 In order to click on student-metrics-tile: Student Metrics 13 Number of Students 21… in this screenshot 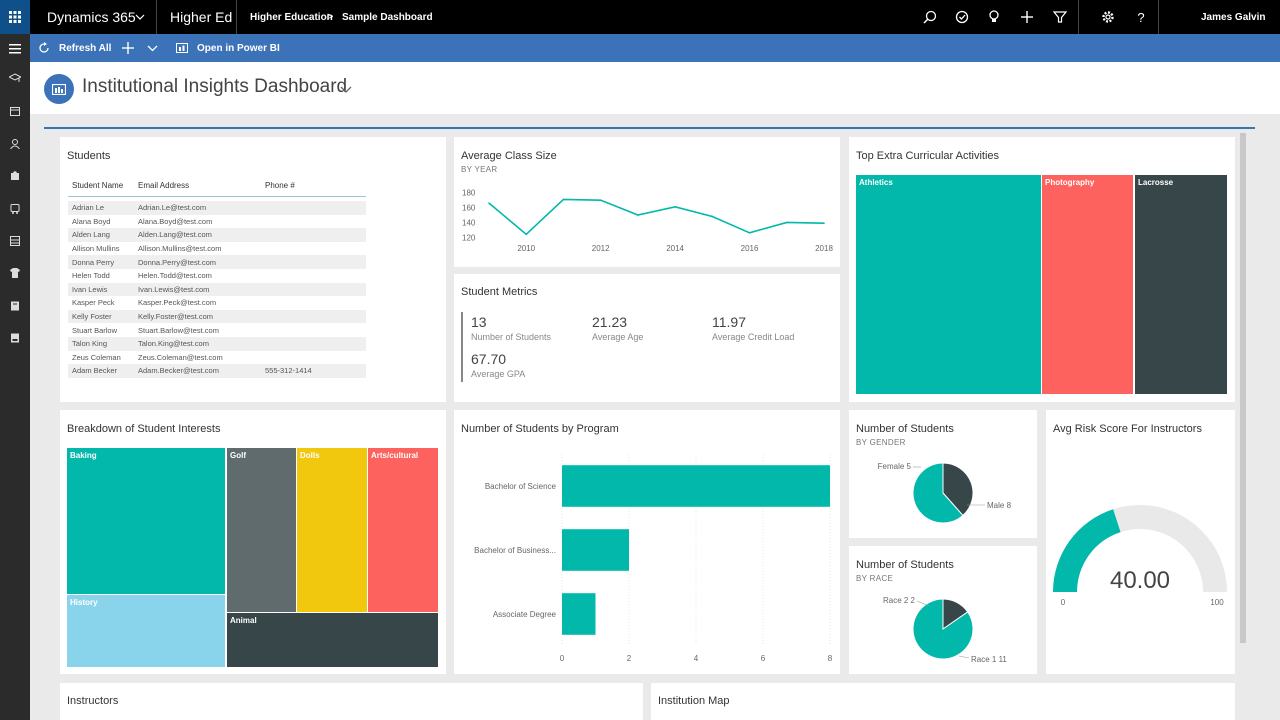, I will do `click(647, 338)`.